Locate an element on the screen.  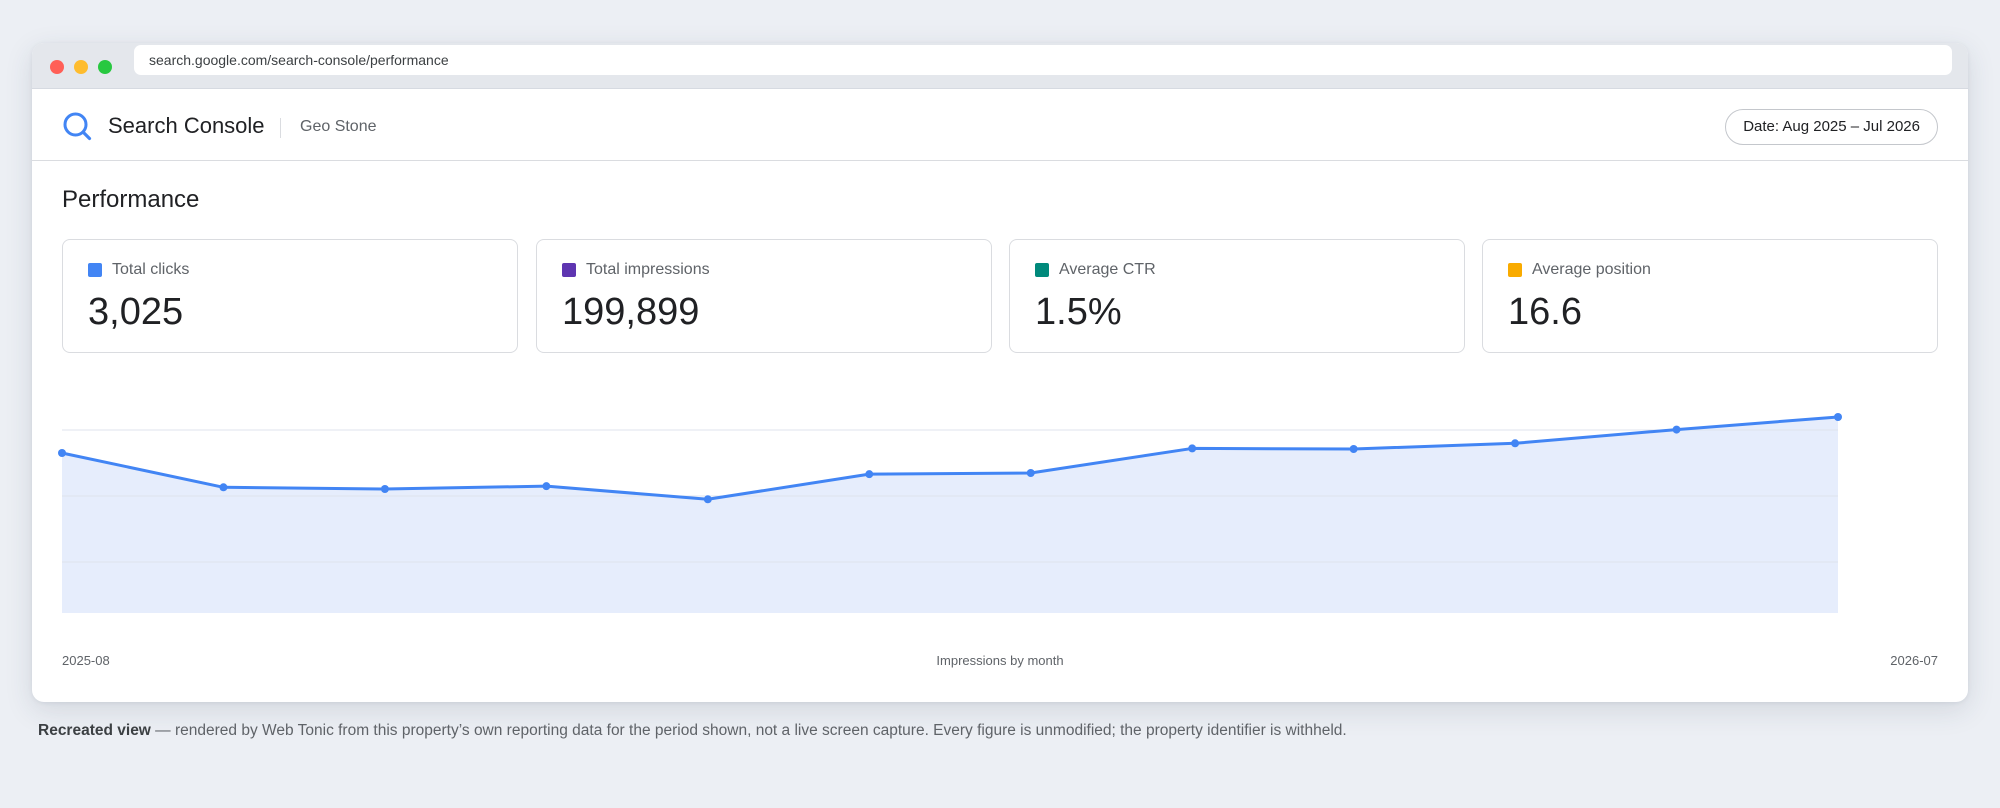
date-range-button: Date: Aug 2025 – Jul 2026 is located at coordinates (1831, 127).